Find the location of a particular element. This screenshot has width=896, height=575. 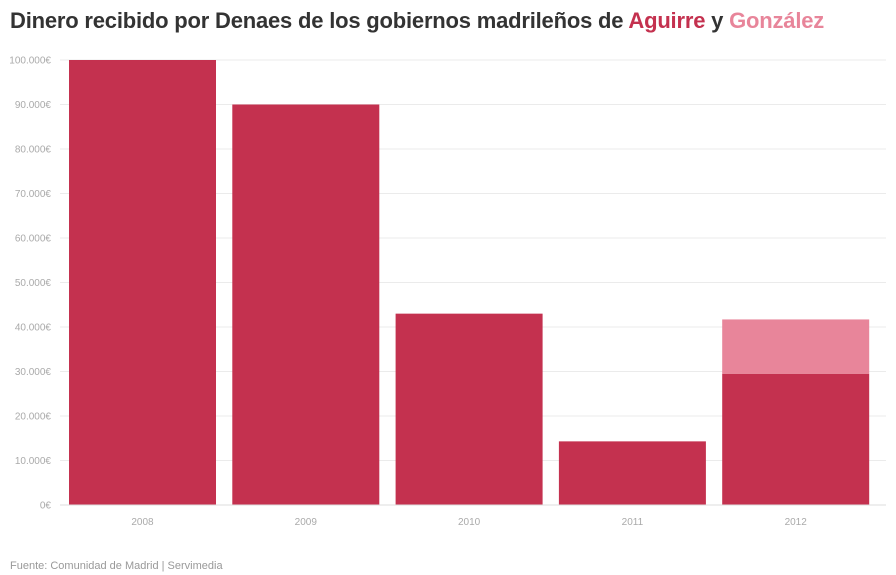

bar-aguirre-2011 is located at coordinates (632, 473).